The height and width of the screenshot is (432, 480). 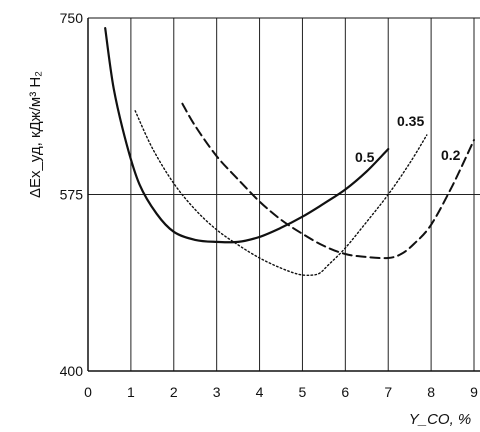 I want to click on x-tick-7: 7, so click(x=388, y=392).